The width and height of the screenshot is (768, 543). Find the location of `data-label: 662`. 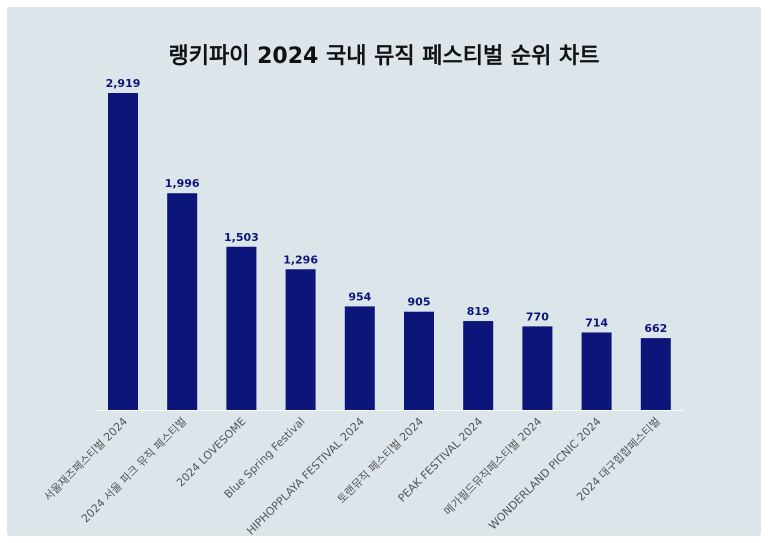

data-label: 662 is located at coordinates (655, 328).